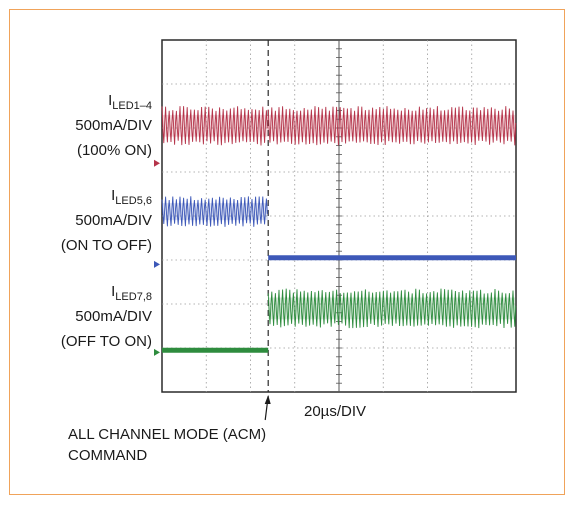 This screenshot has width=576, height=506. What do you see at coordinates (131, 197) in the screenshot?
I see `channel-label-name: ILED5,6` at bounding box center [131, 197].